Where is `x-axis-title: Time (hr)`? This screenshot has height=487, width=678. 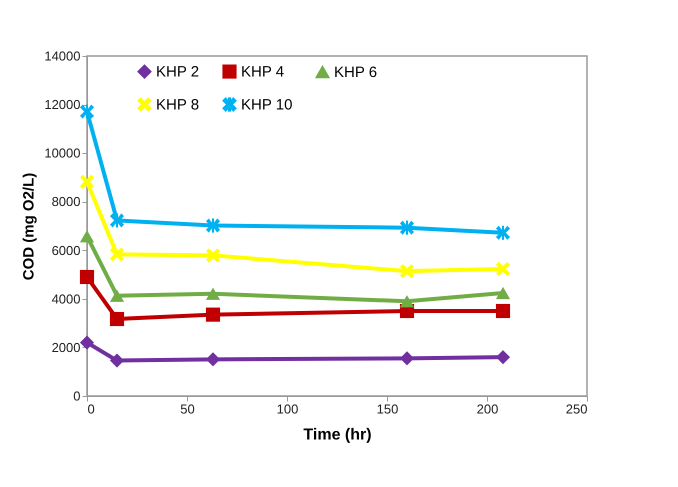 x-axis-title: Time (hr) is located at coordinates (337, 435).